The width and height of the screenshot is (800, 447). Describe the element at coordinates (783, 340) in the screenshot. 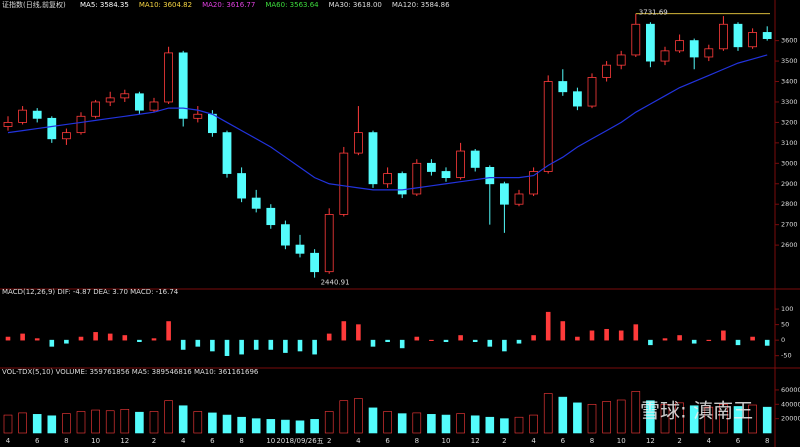

I see `y-tick-label: 0` at that location.